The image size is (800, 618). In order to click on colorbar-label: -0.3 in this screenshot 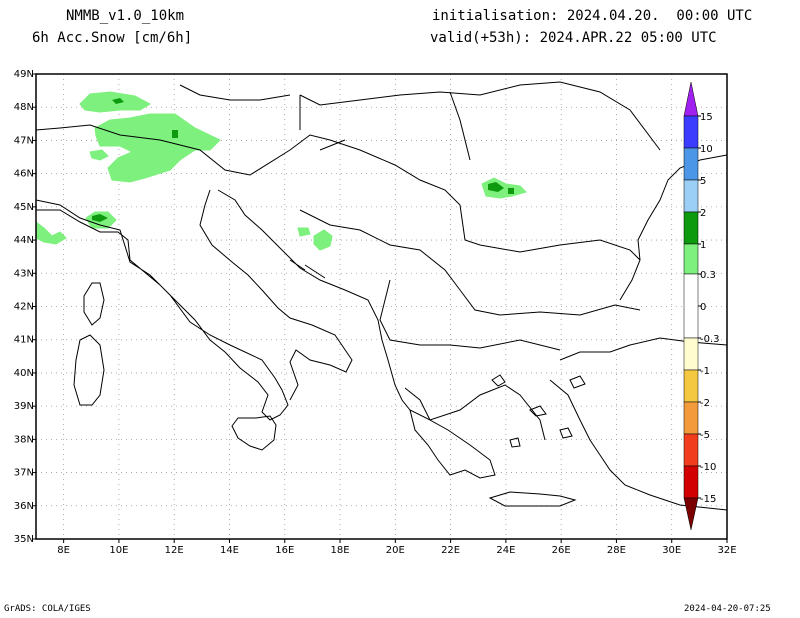, I will do `click(710, 339)`.